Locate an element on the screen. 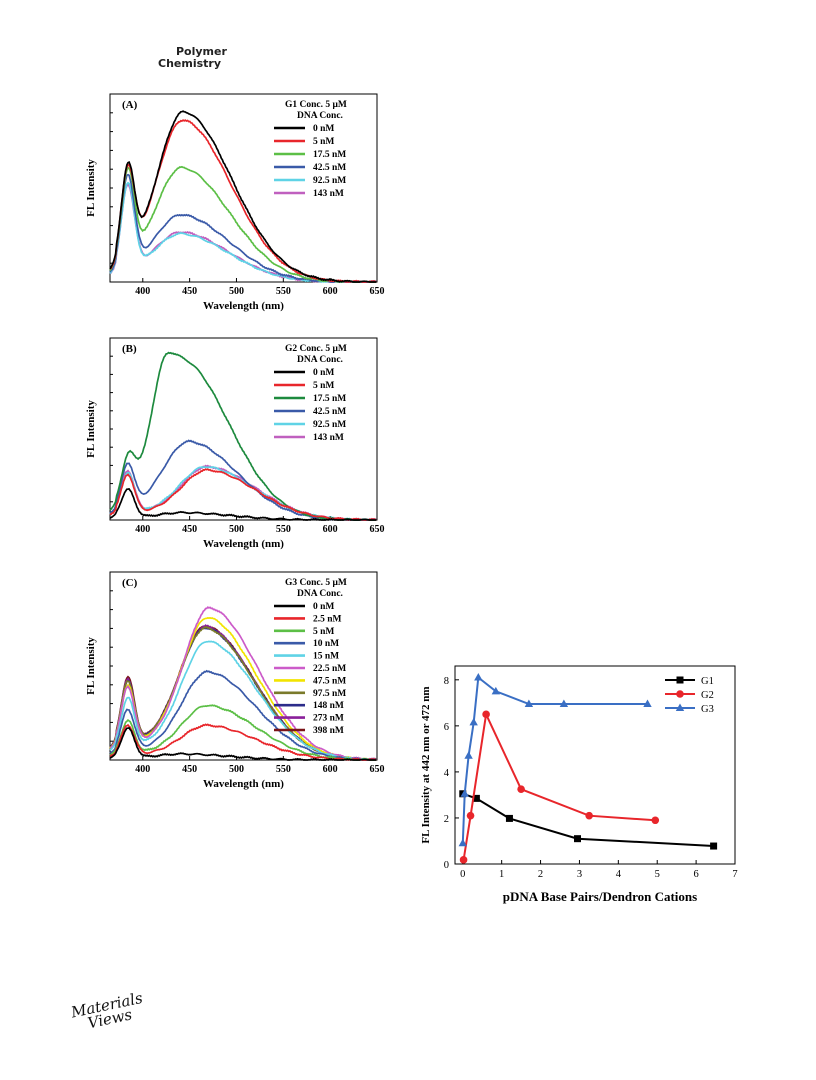 The image size is (816, 1080). legend-label-143-nm: 143 nM is located at coordinates (328, 194).